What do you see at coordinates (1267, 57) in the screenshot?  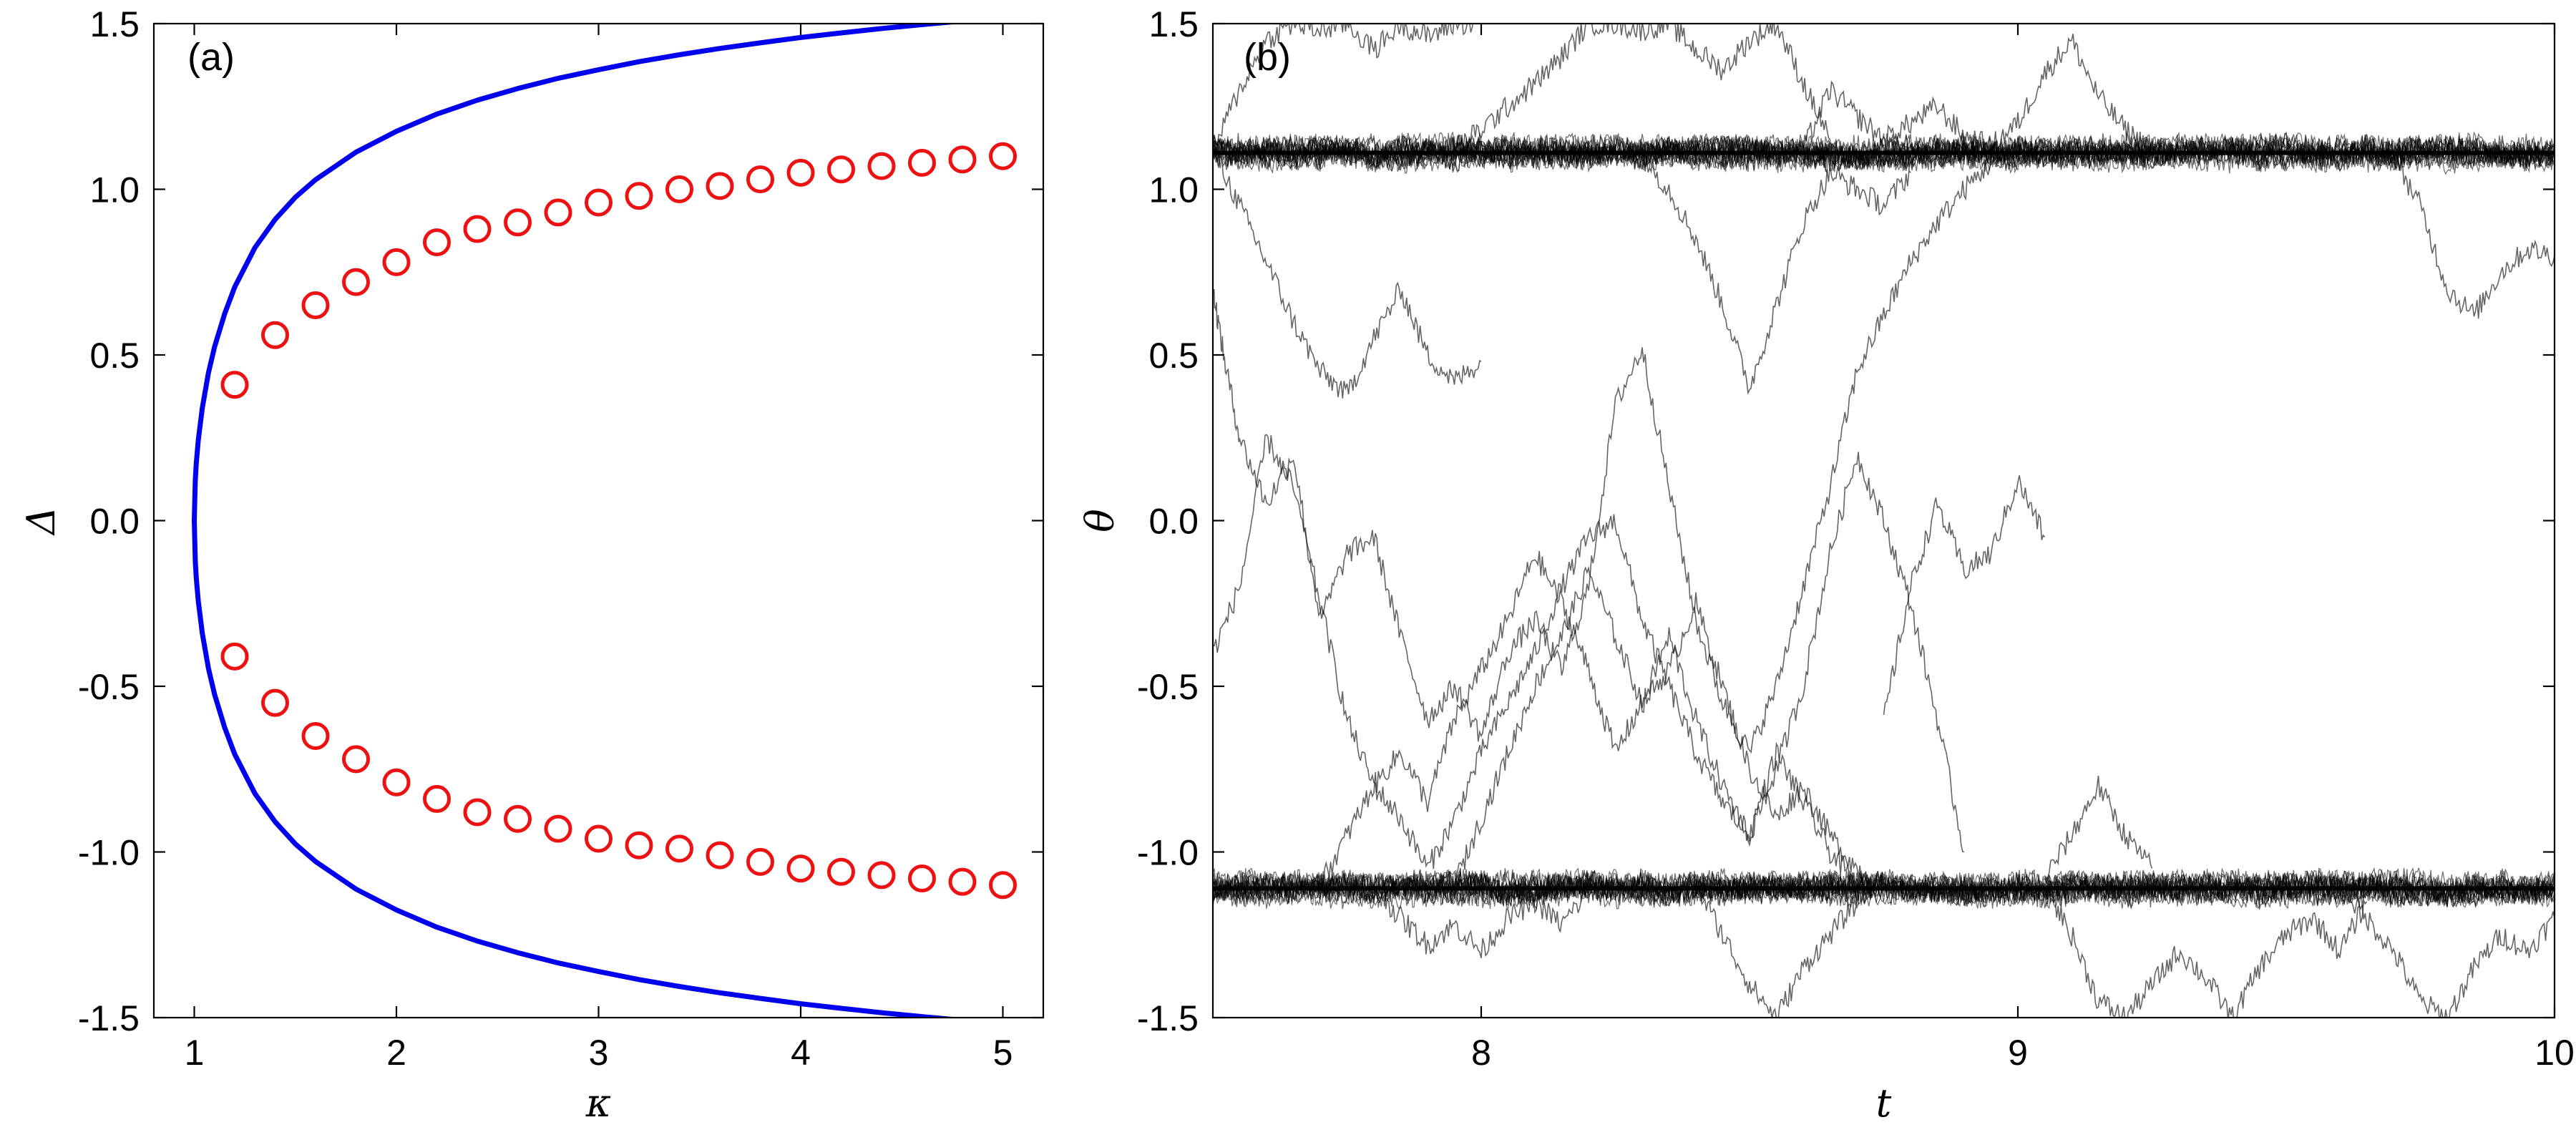 I see `panel-label: (b)` at bounding box center [1267, 57].